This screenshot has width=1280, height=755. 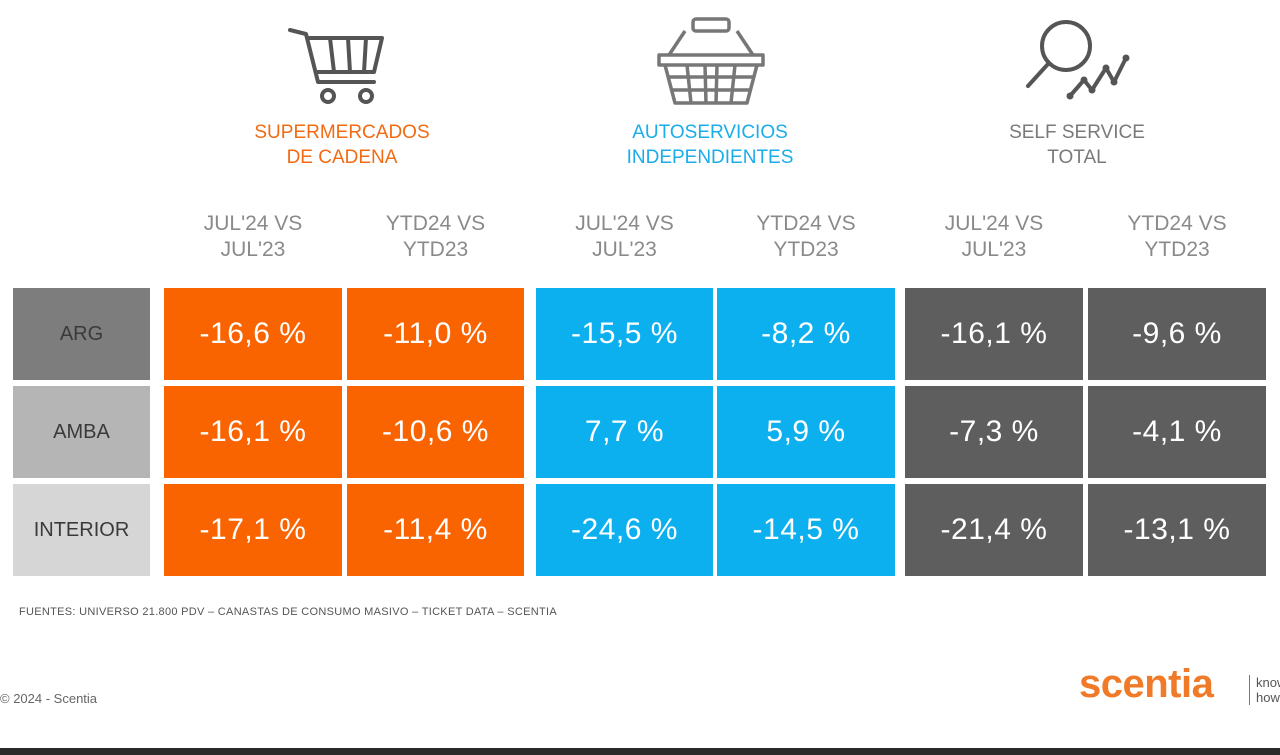 I want to click on table-cell: -13,1 %, so click(x=1177, y=530).